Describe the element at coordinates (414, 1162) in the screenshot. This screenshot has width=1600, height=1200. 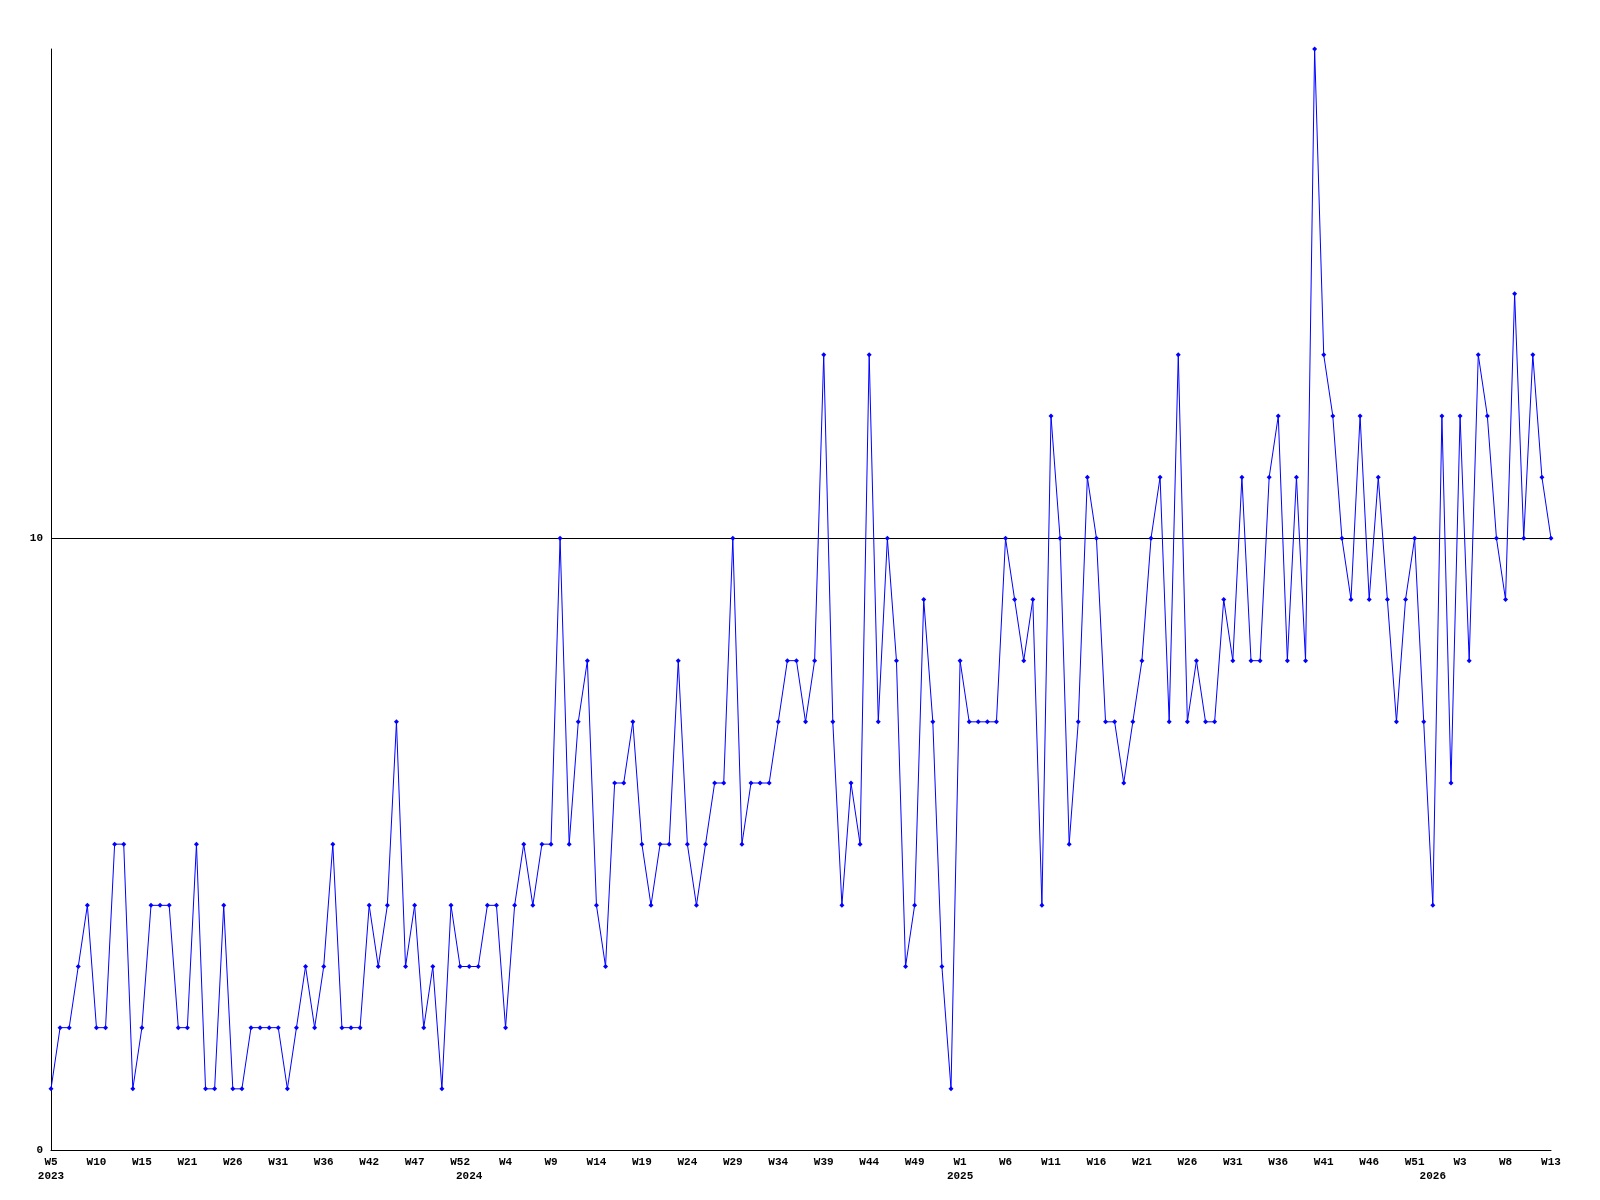
I see `x-tick-label: W47` at that location.